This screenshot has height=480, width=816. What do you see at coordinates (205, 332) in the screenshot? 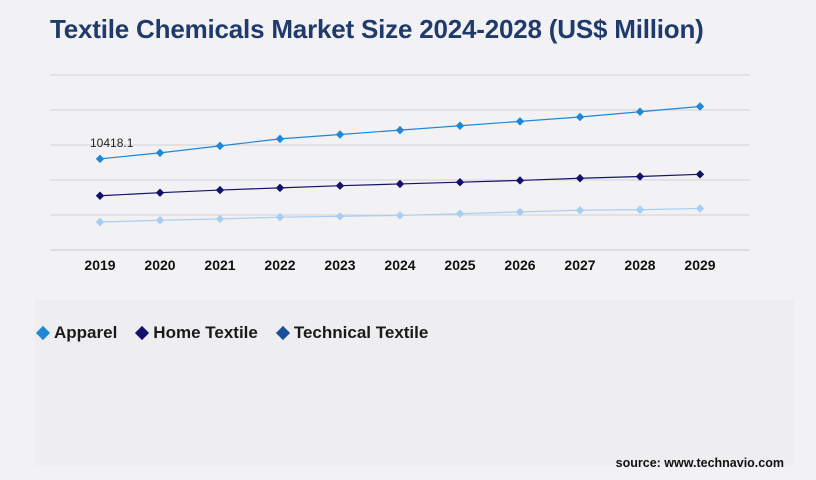
I see `legend-label: Home Textile` at bounding box center [205, 332].